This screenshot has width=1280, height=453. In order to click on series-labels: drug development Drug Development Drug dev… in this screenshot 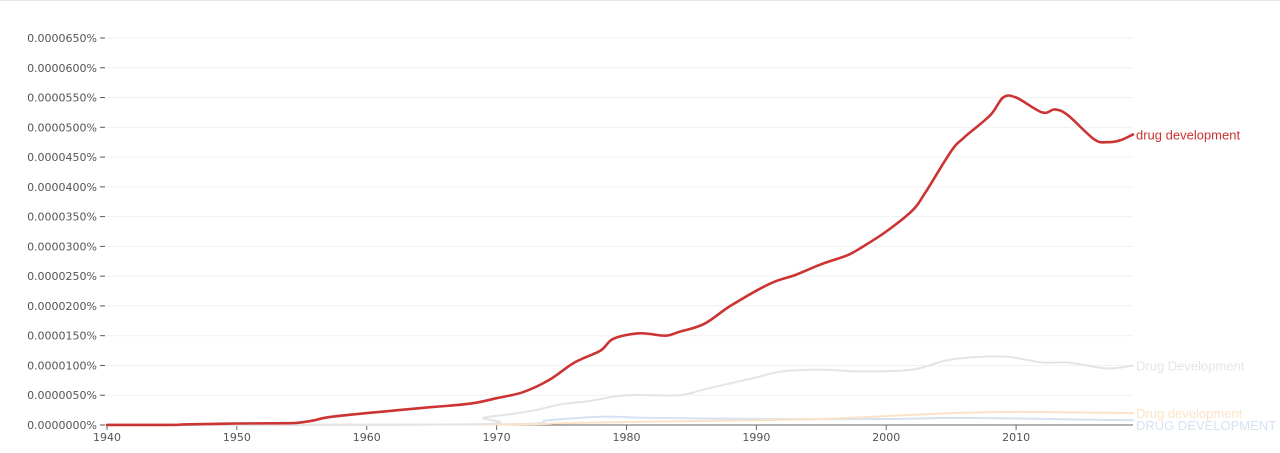, I will do `click(1206, 280)`.